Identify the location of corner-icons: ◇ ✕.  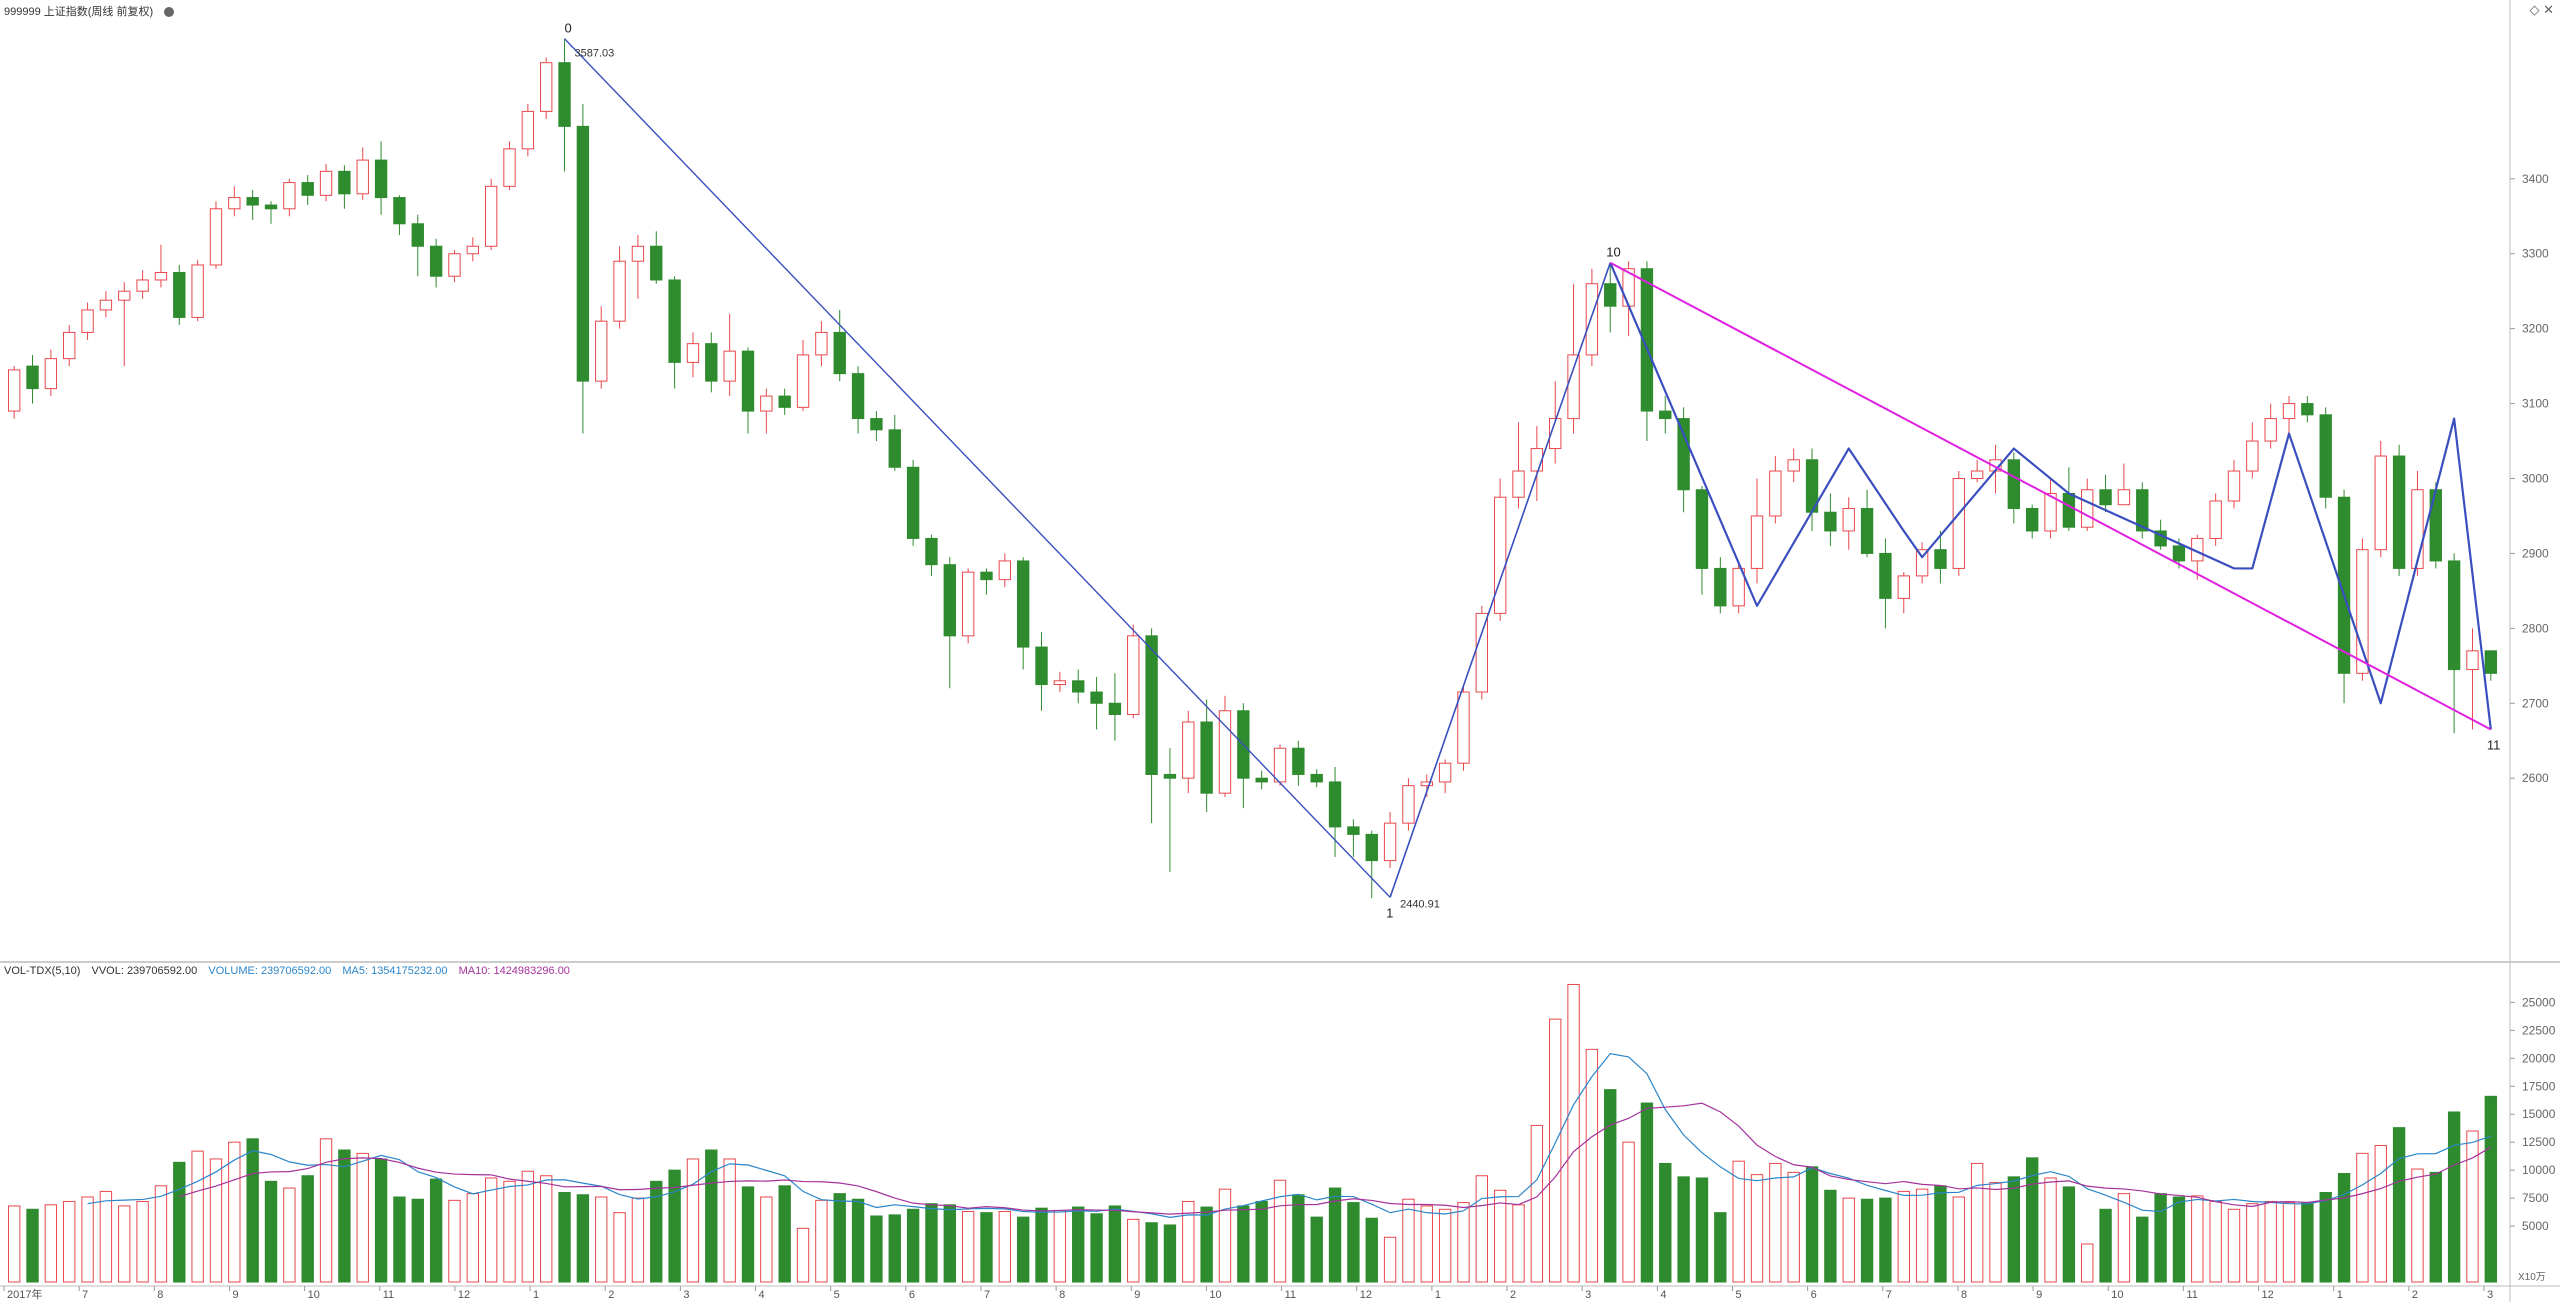
(2541, 10).